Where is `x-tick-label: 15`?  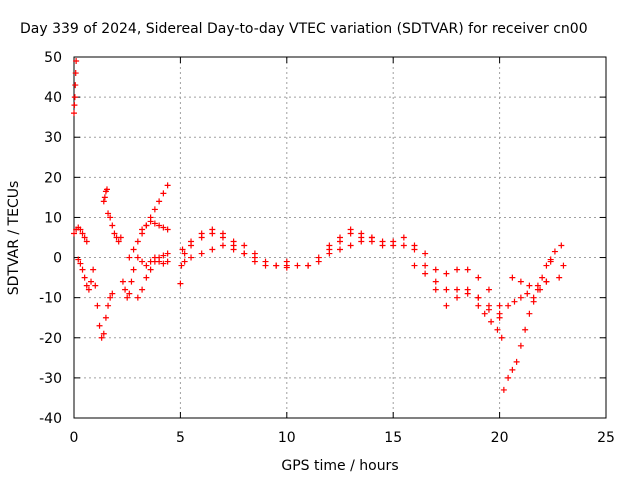
x-tick-label: 15 is located at coordinates (393, 438).